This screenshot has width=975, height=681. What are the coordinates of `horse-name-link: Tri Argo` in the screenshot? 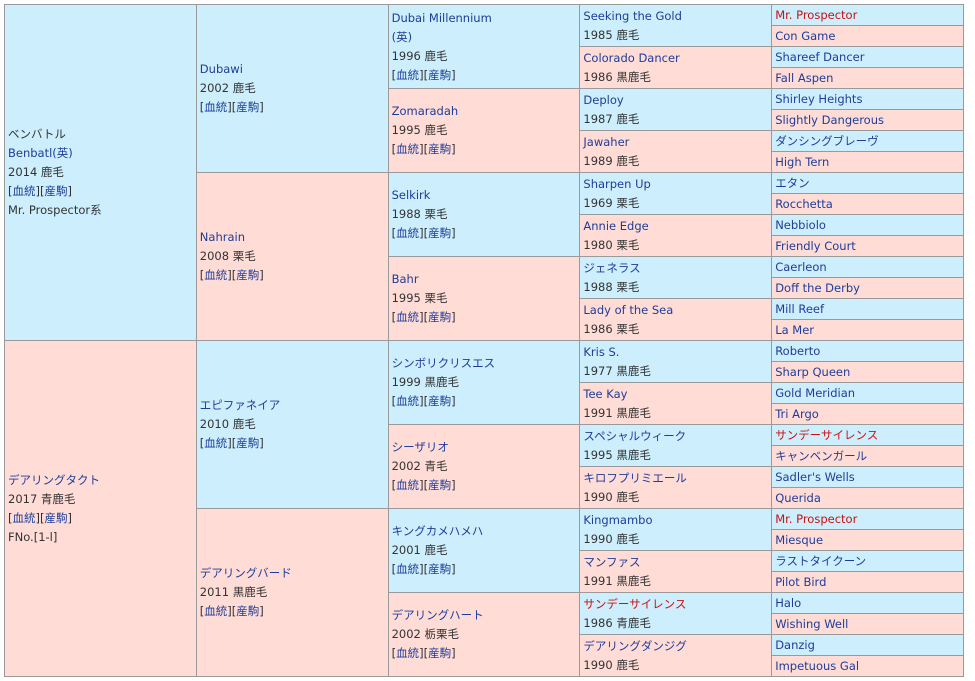 It's located at (797, 413).